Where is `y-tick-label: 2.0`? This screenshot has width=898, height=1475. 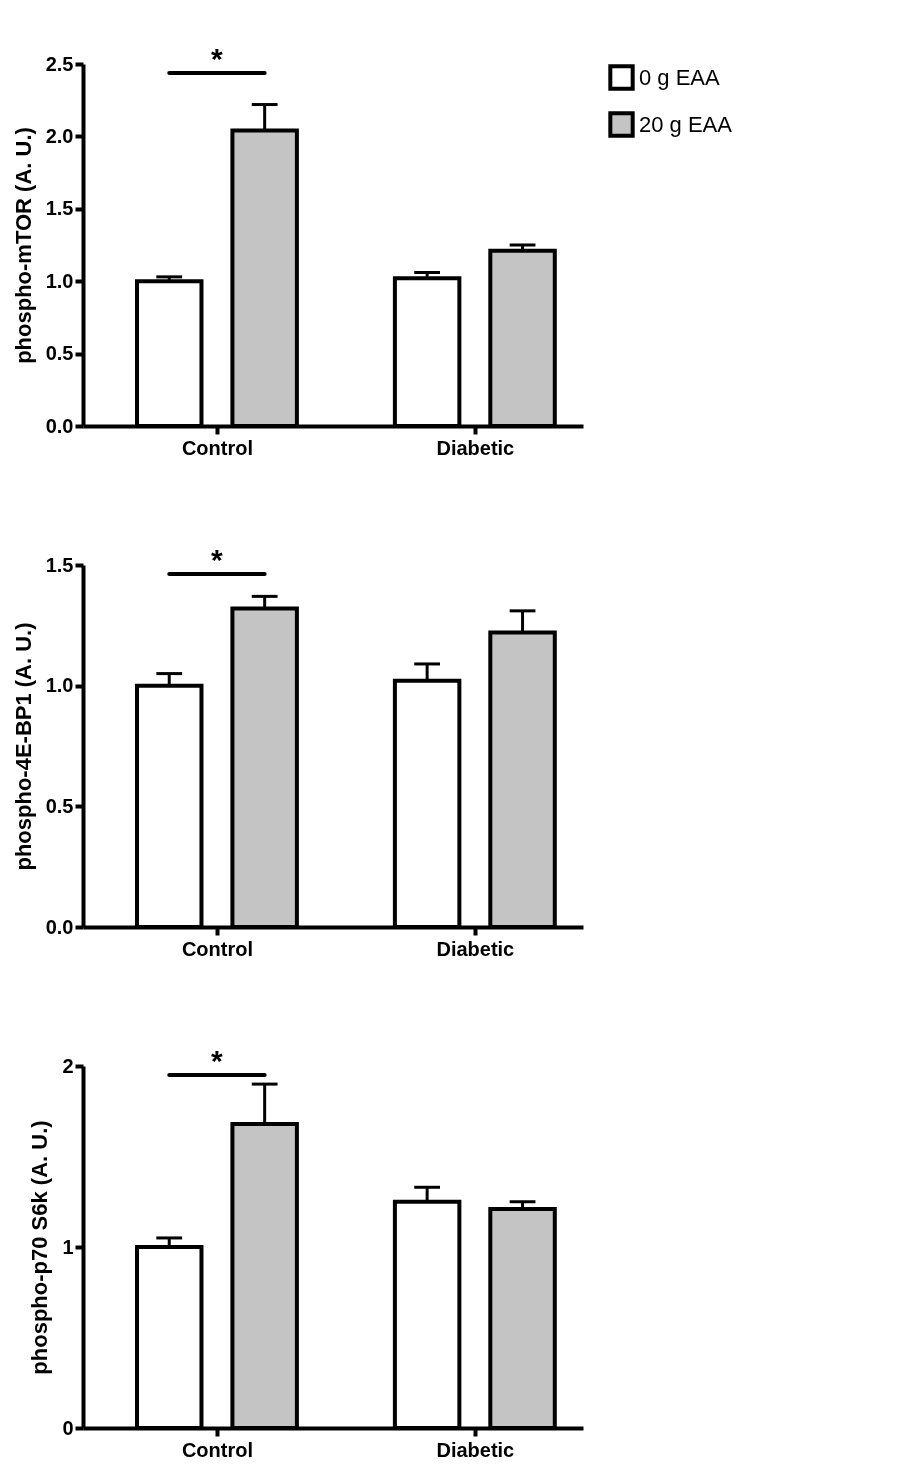 y-tick-label: 2.0 is located at coordinates (59, 135).